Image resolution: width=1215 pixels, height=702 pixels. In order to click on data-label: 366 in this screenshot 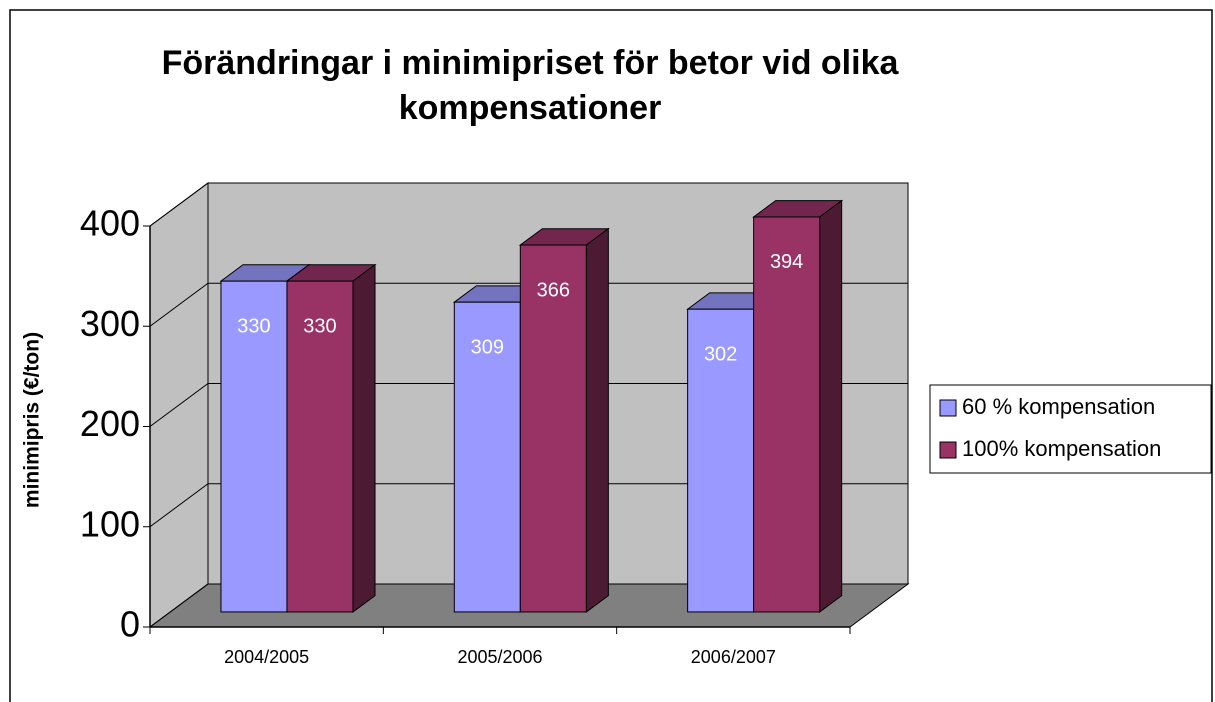, I will do `click(553, 290)`.